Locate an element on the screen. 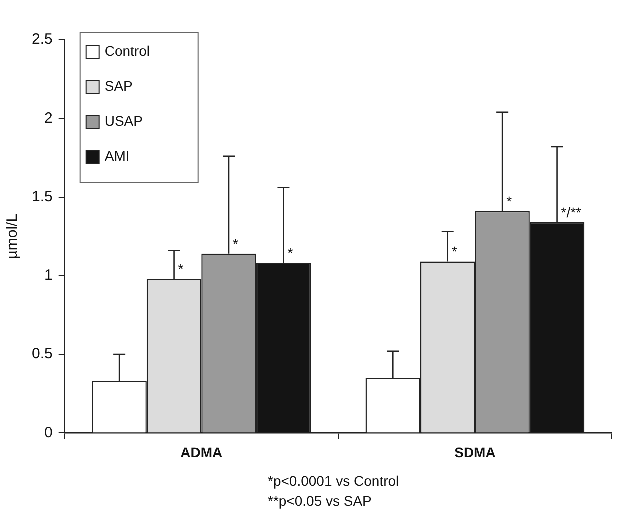 The width and height of the screenshot is (622, 513). x-tick-label: SDMA is located at coordinates (475, 452).